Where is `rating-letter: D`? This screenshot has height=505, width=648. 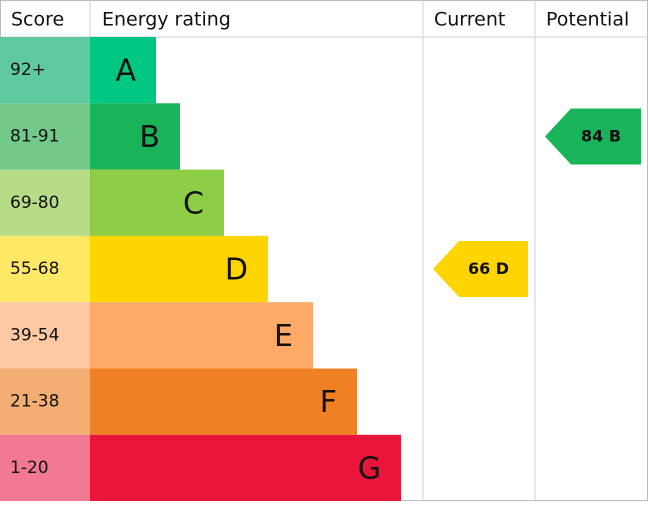
rating-letter: D is located at coordinates (236, 270).